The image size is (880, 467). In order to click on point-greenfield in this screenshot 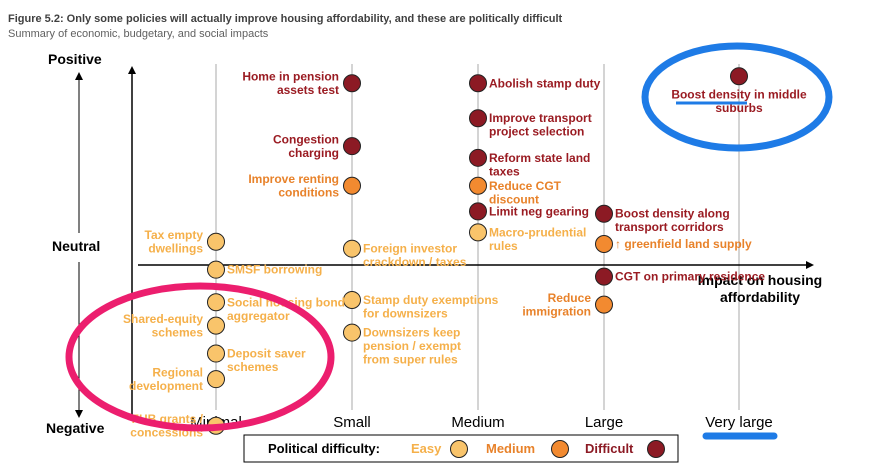, I will do `click(604, 244)`.